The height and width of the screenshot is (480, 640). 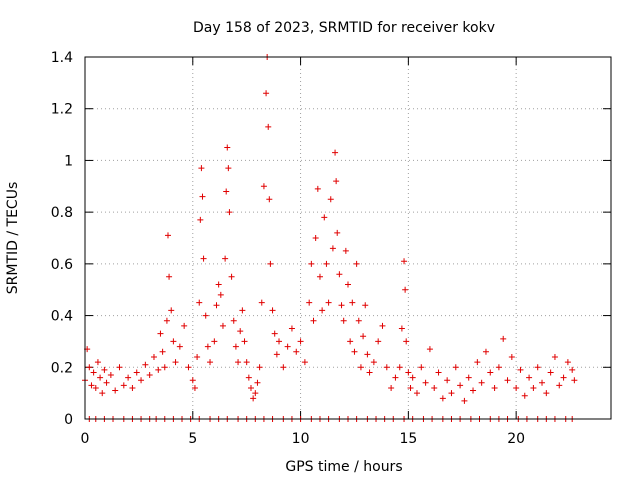 I want to click on y-axis-label: SRMTID / TECUs, so click(x=13, y=238).